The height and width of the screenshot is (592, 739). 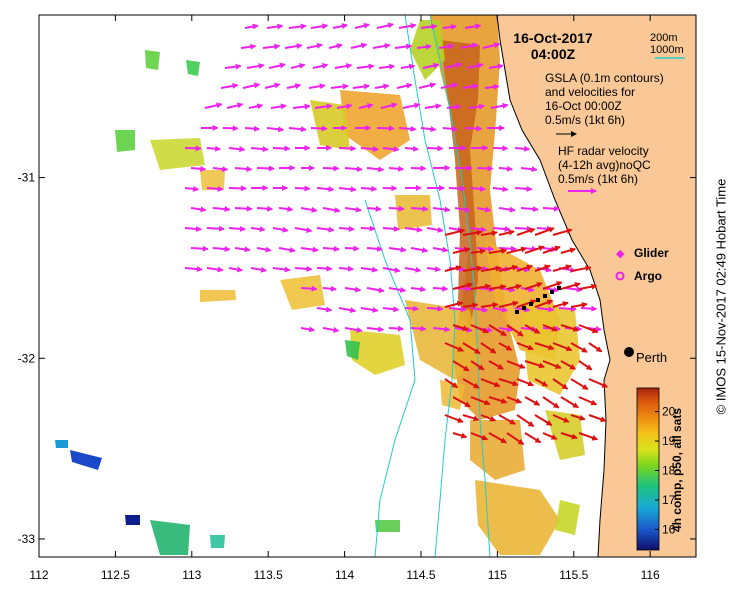 What do you see at coordinates (604, 78) in the screenshot?
I see `gsla-note-line1: GSLA (0.1m contours)` at bounding box center [604, 78].